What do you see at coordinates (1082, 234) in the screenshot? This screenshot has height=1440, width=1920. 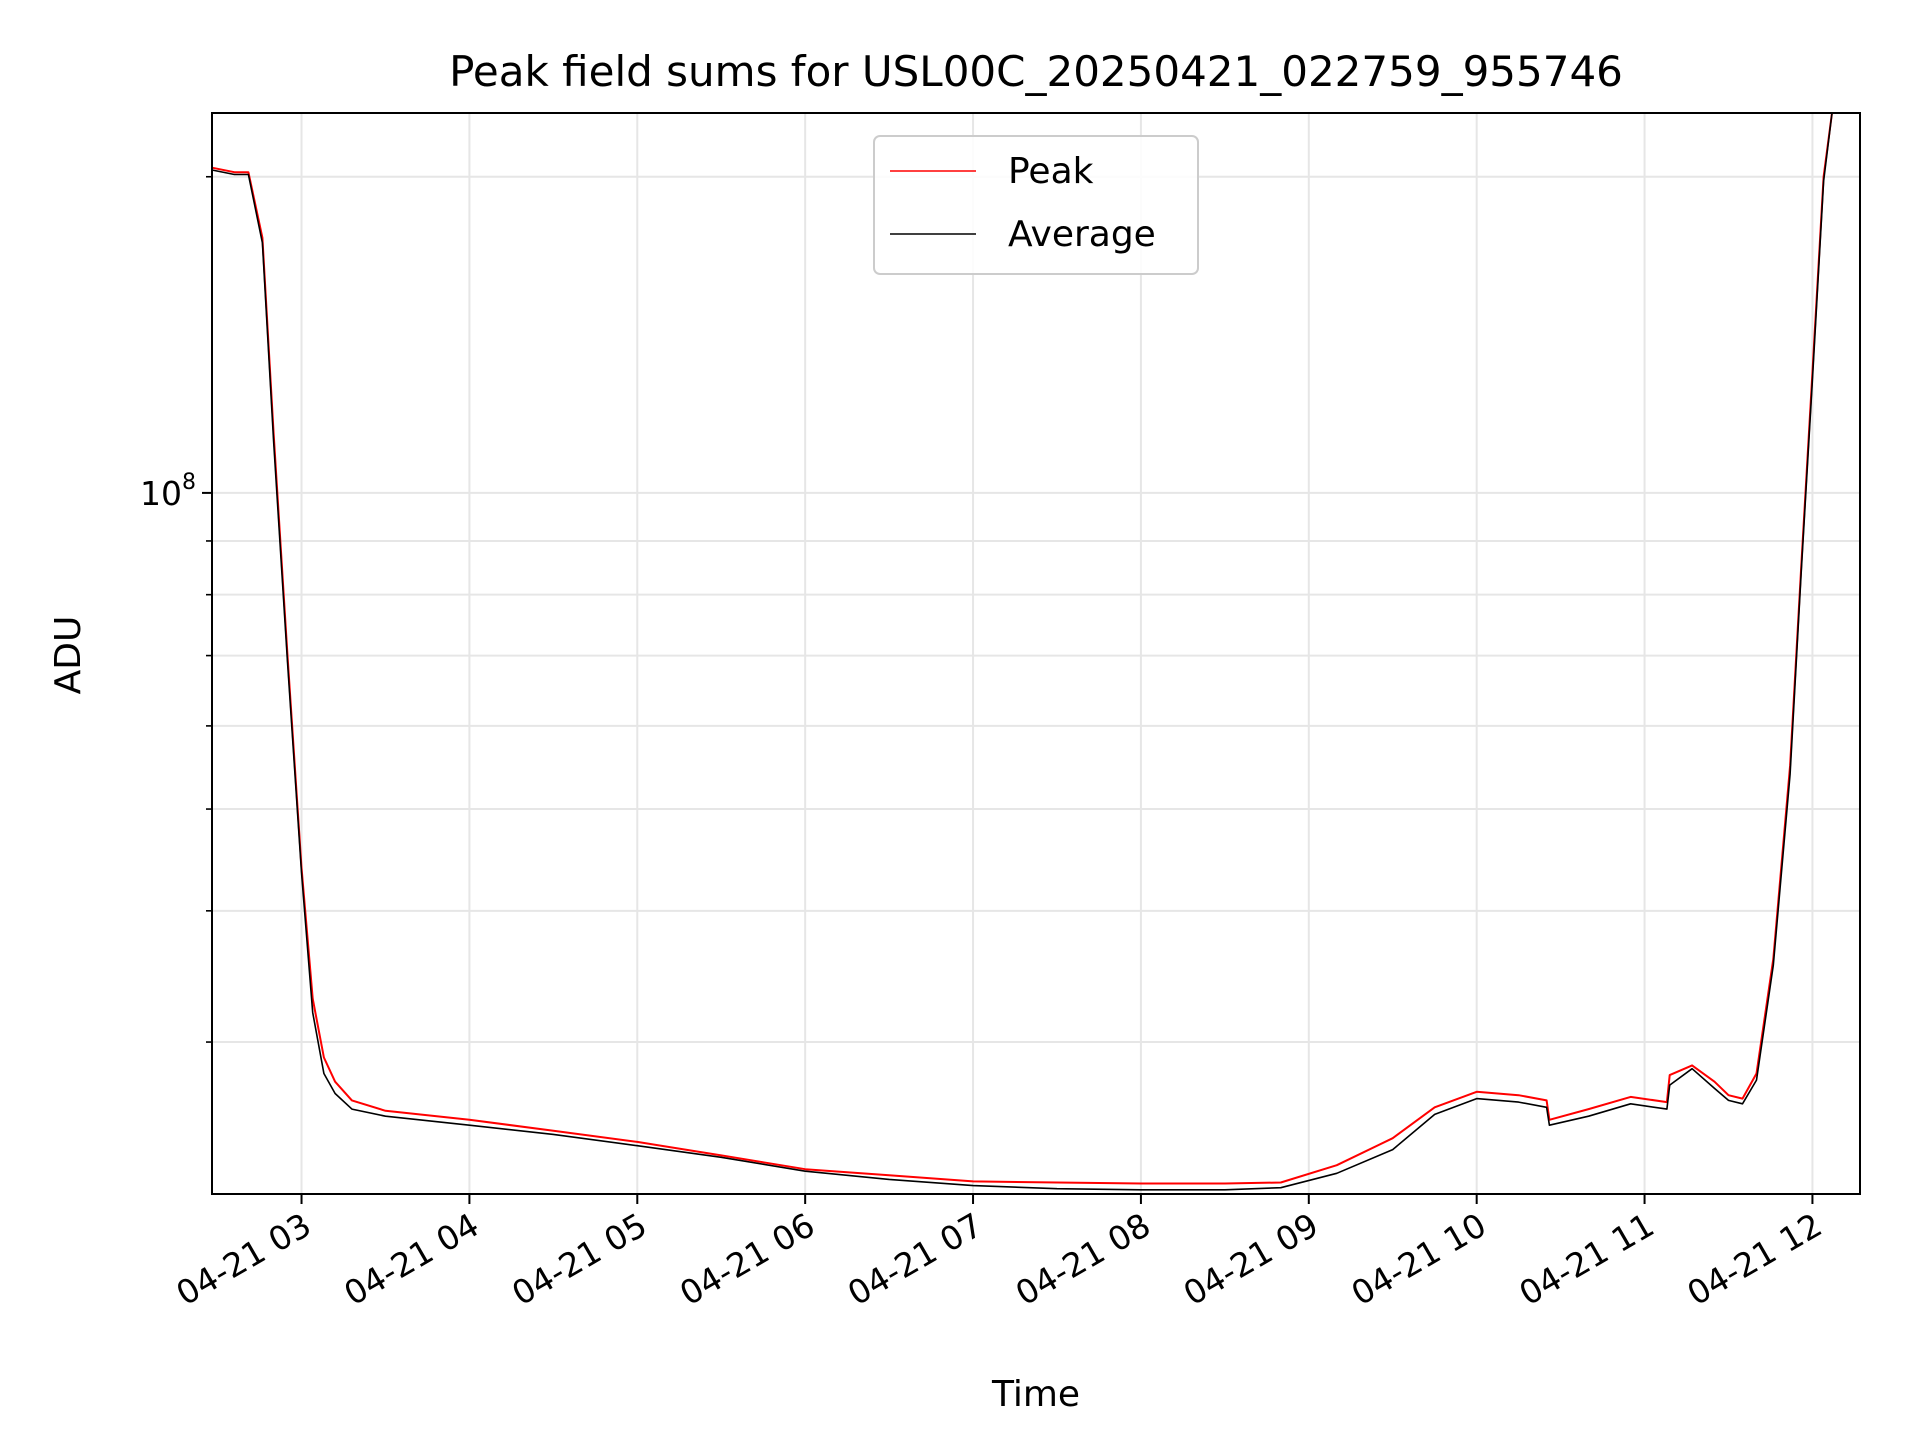 I see `legend-label-average: Average` at bounding box center [1082, 234].